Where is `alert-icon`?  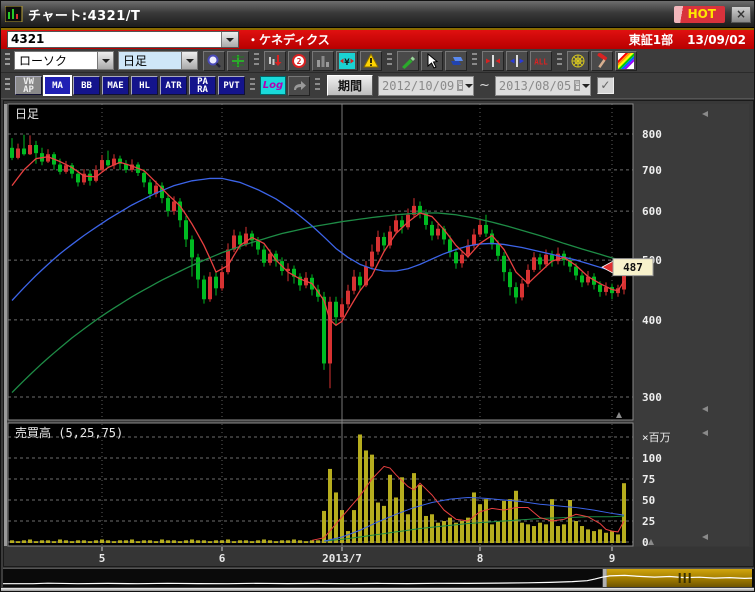
alert-icon is located at coordinates (371, 60).